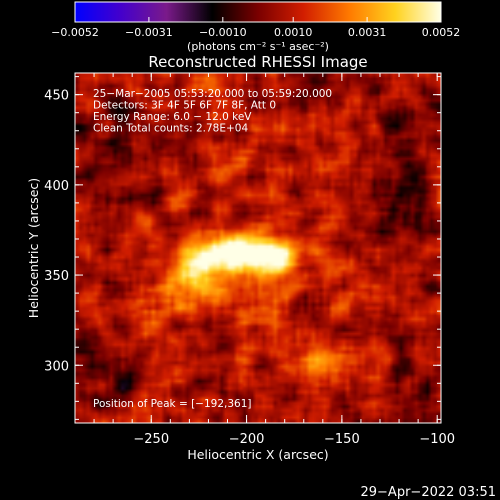 This screenshot has height=500, width=500. I want to click on colorbar-tick-label: 0.0052, so click(441, 32).